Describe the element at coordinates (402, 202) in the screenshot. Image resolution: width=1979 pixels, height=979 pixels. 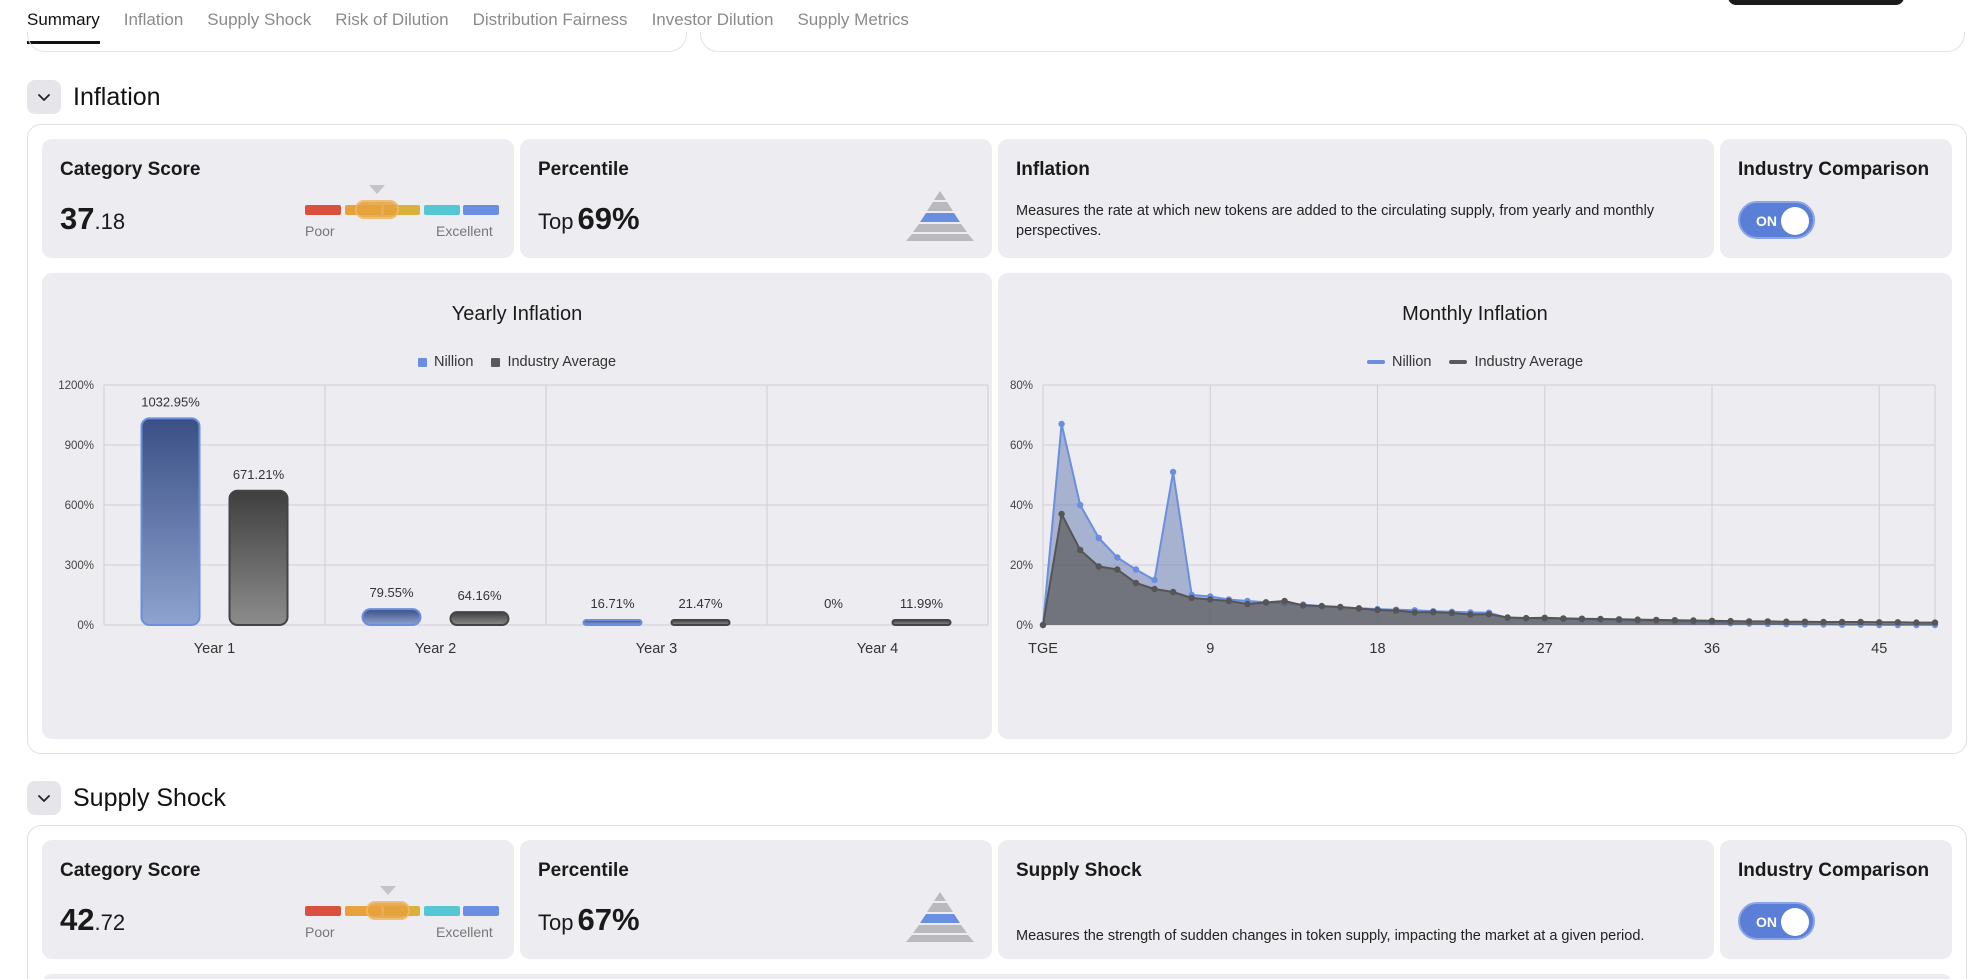
I see `score-scale` at that location.